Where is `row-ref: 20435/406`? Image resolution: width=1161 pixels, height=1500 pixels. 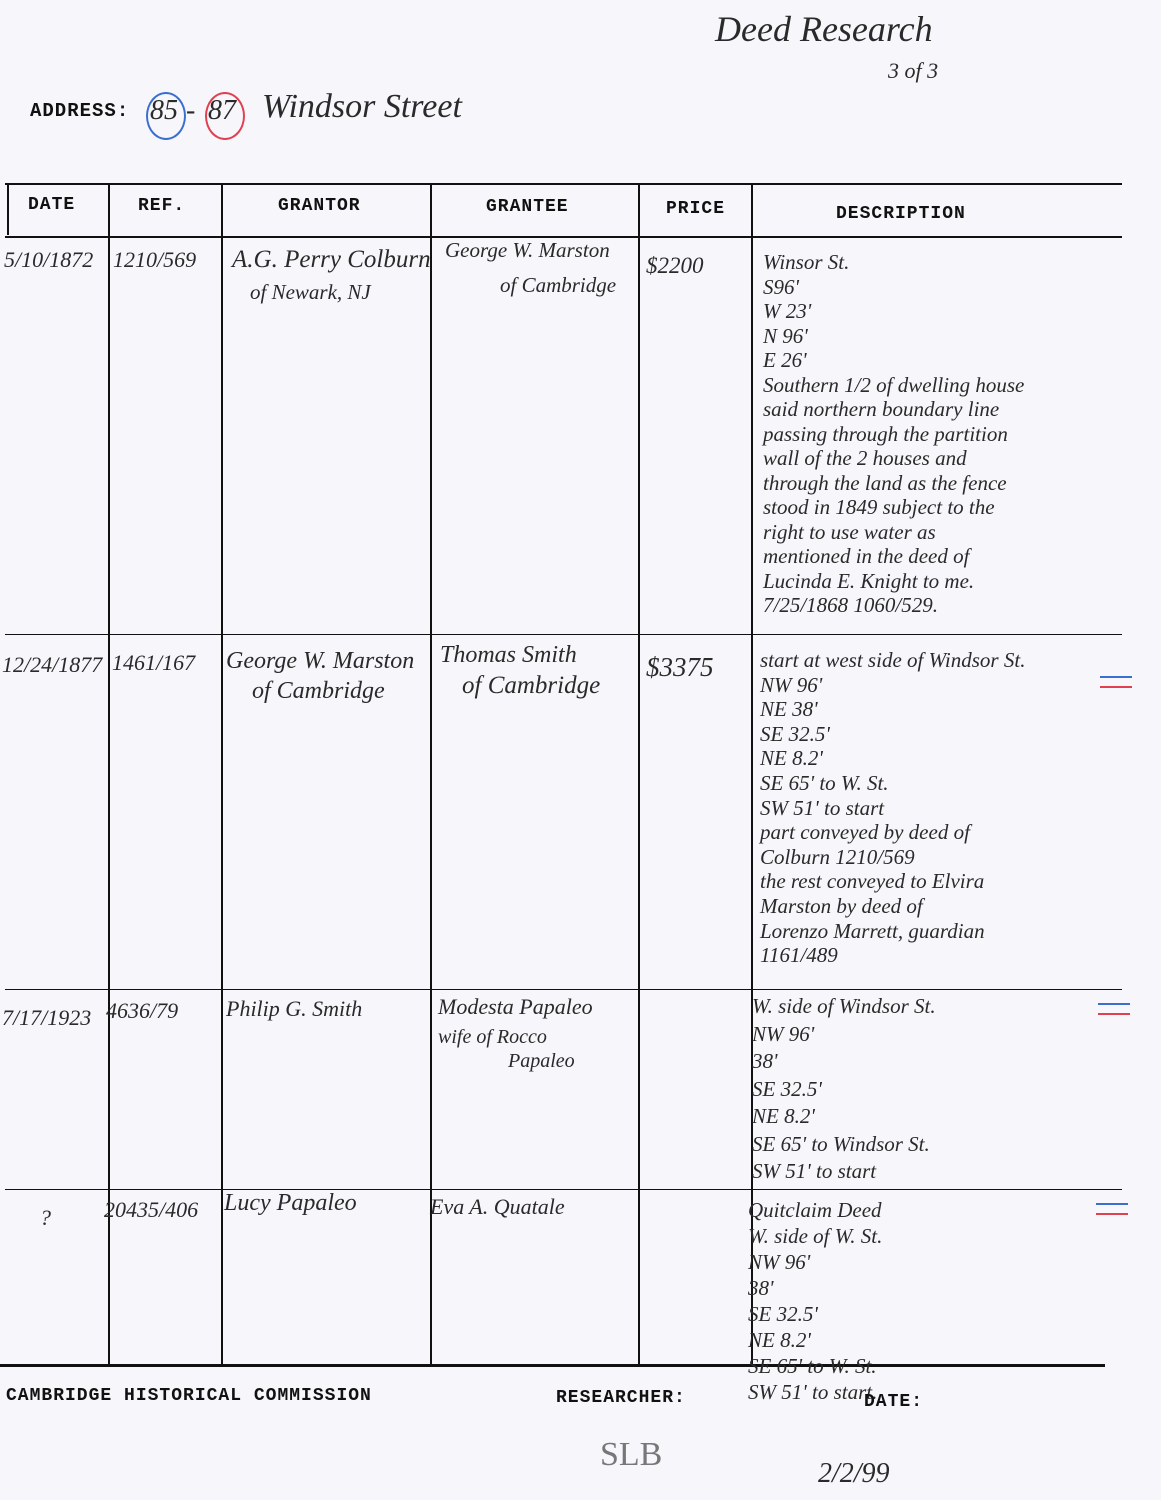
row-ref: 20435/406 is located at coordinates (151, 1209).